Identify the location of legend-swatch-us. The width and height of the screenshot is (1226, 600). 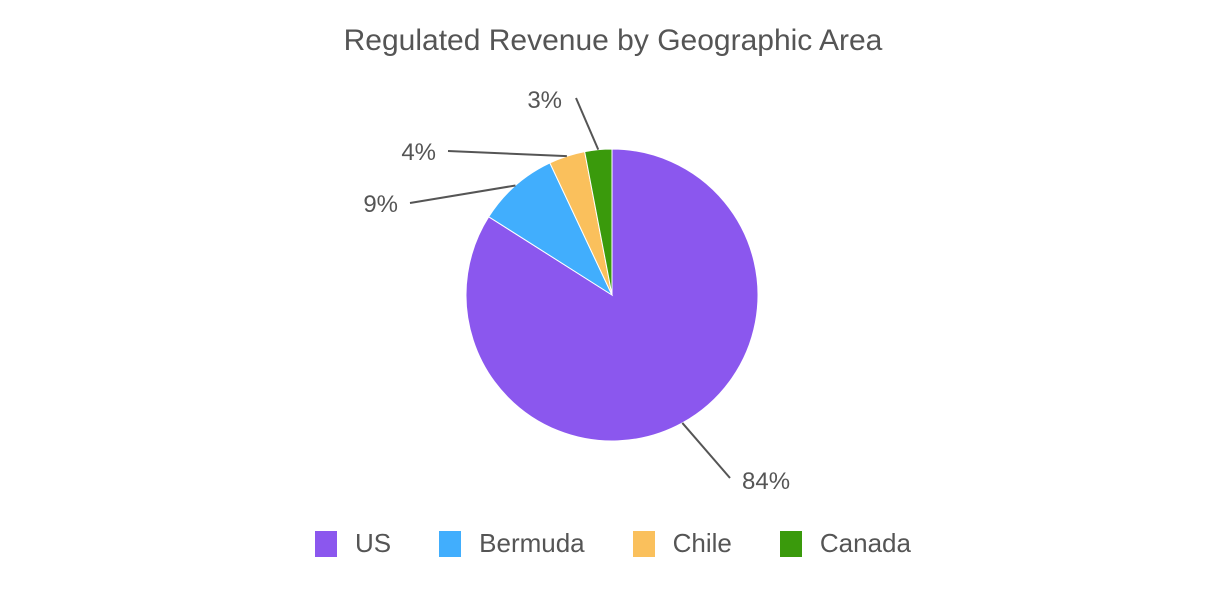
(326, 543).